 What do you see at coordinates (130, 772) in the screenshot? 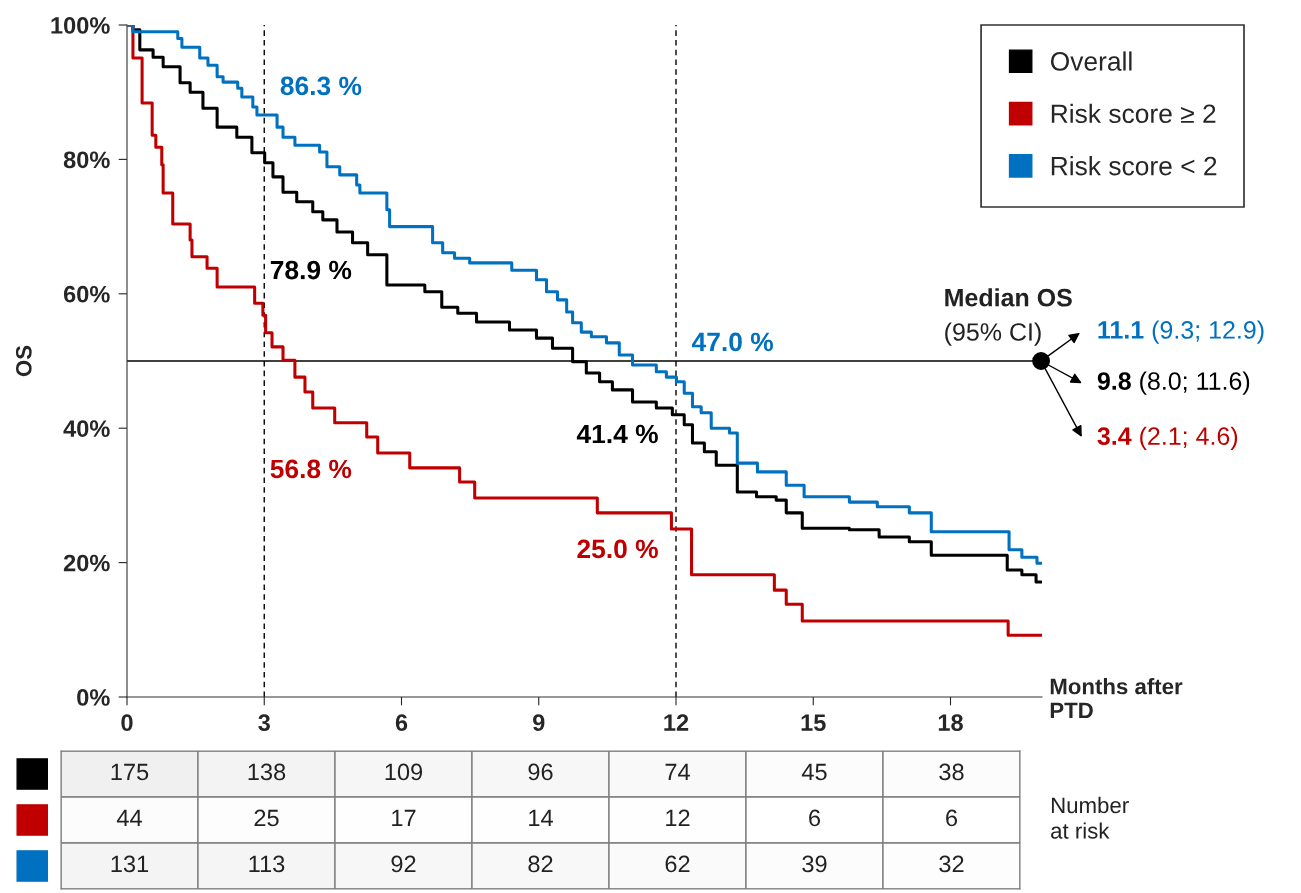
I see `data-label: 175` at bounding box center [130, 772].